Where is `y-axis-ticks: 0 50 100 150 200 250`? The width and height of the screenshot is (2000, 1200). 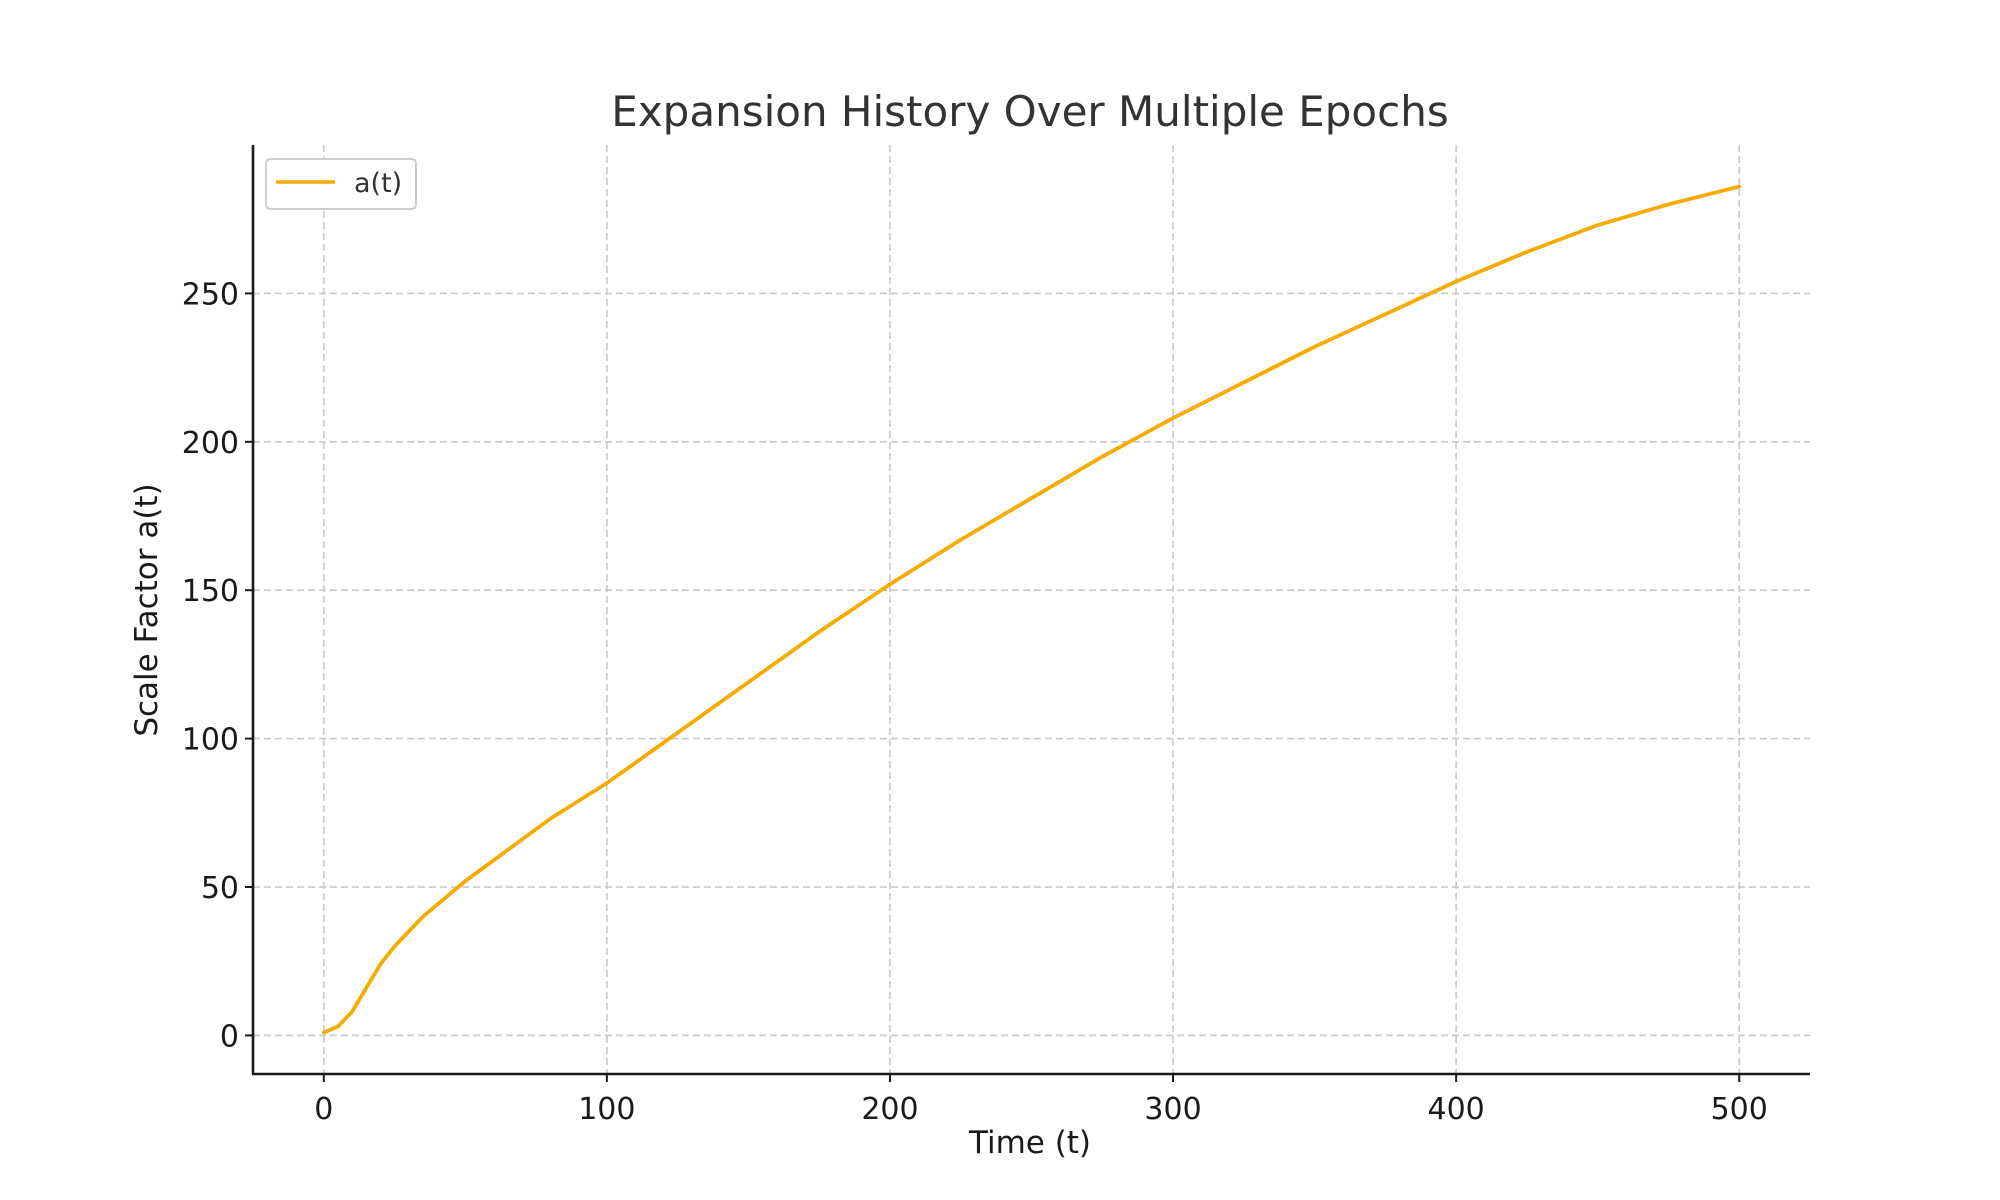 y-axis-ticks: 0 50 100 150 200 250 is located at coordinates (217, 665).